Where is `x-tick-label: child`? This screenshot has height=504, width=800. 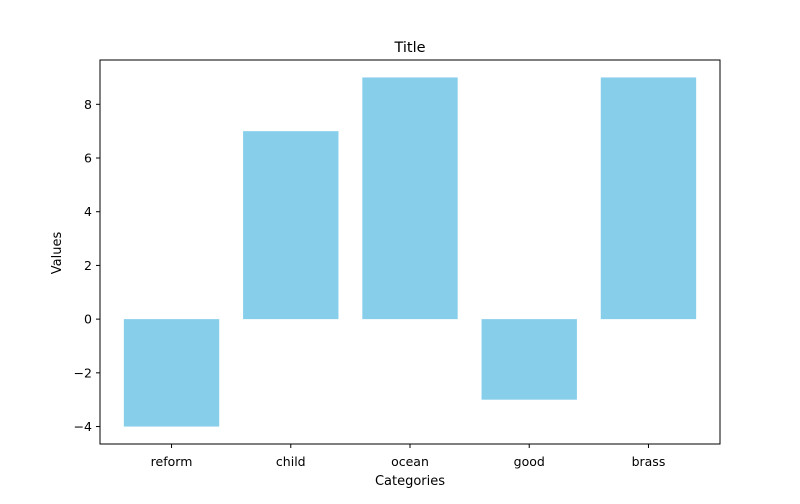 x-tick-label: child is located at coordinates (291, 461).